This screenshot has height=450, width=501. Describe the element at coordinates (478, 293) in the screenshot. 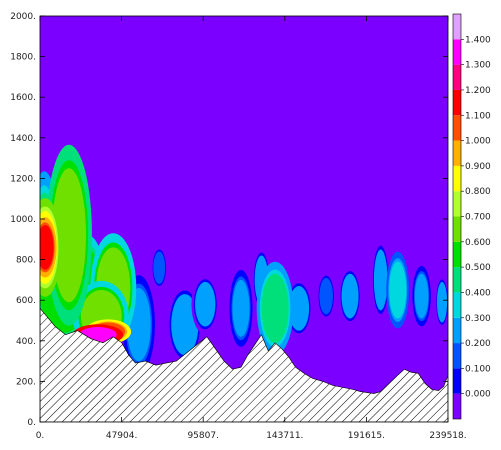

I see `colorbar-label: 0.400` at that location.